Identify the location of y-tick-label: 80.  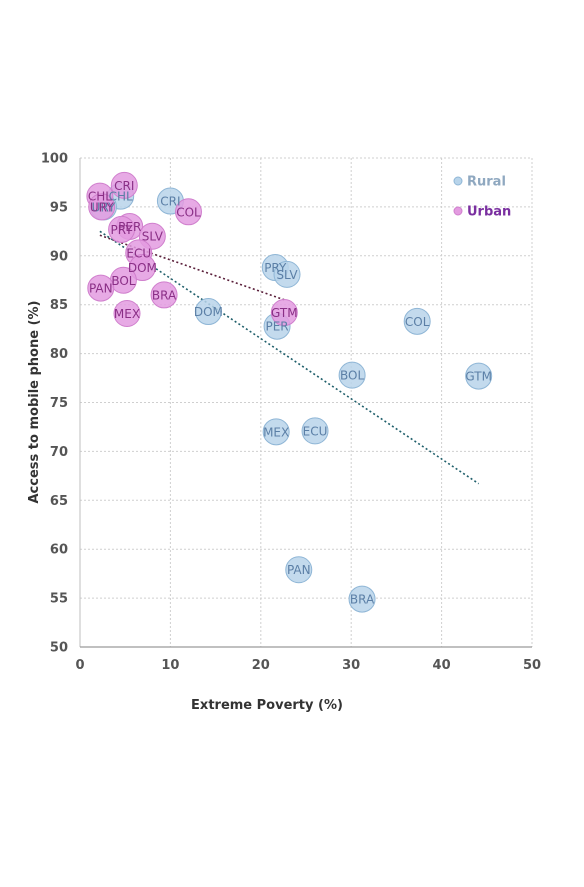
(59, 354).